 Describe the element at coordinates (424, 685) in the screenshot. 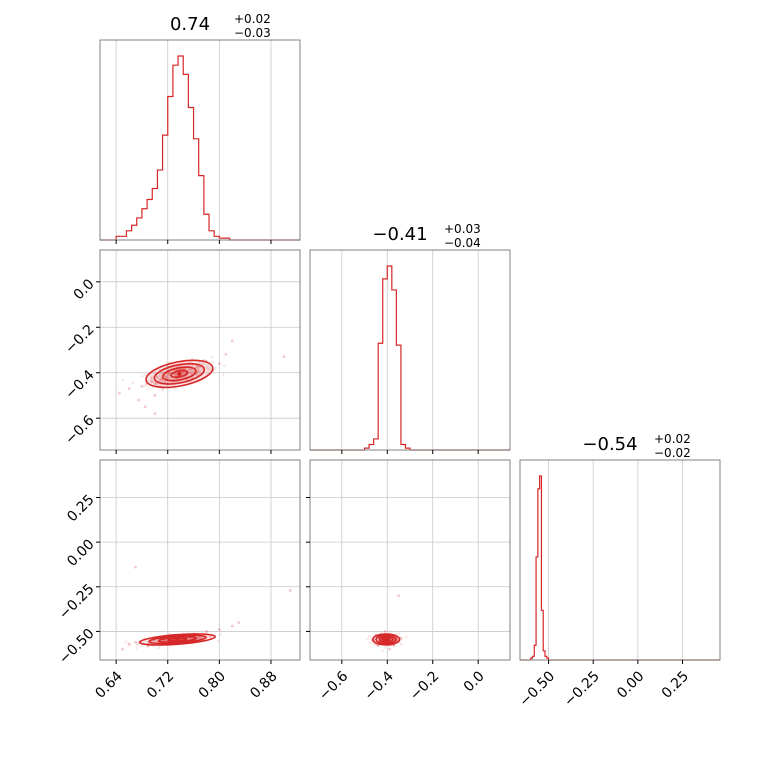

I see `x-tick-label: −0.2` at that location.